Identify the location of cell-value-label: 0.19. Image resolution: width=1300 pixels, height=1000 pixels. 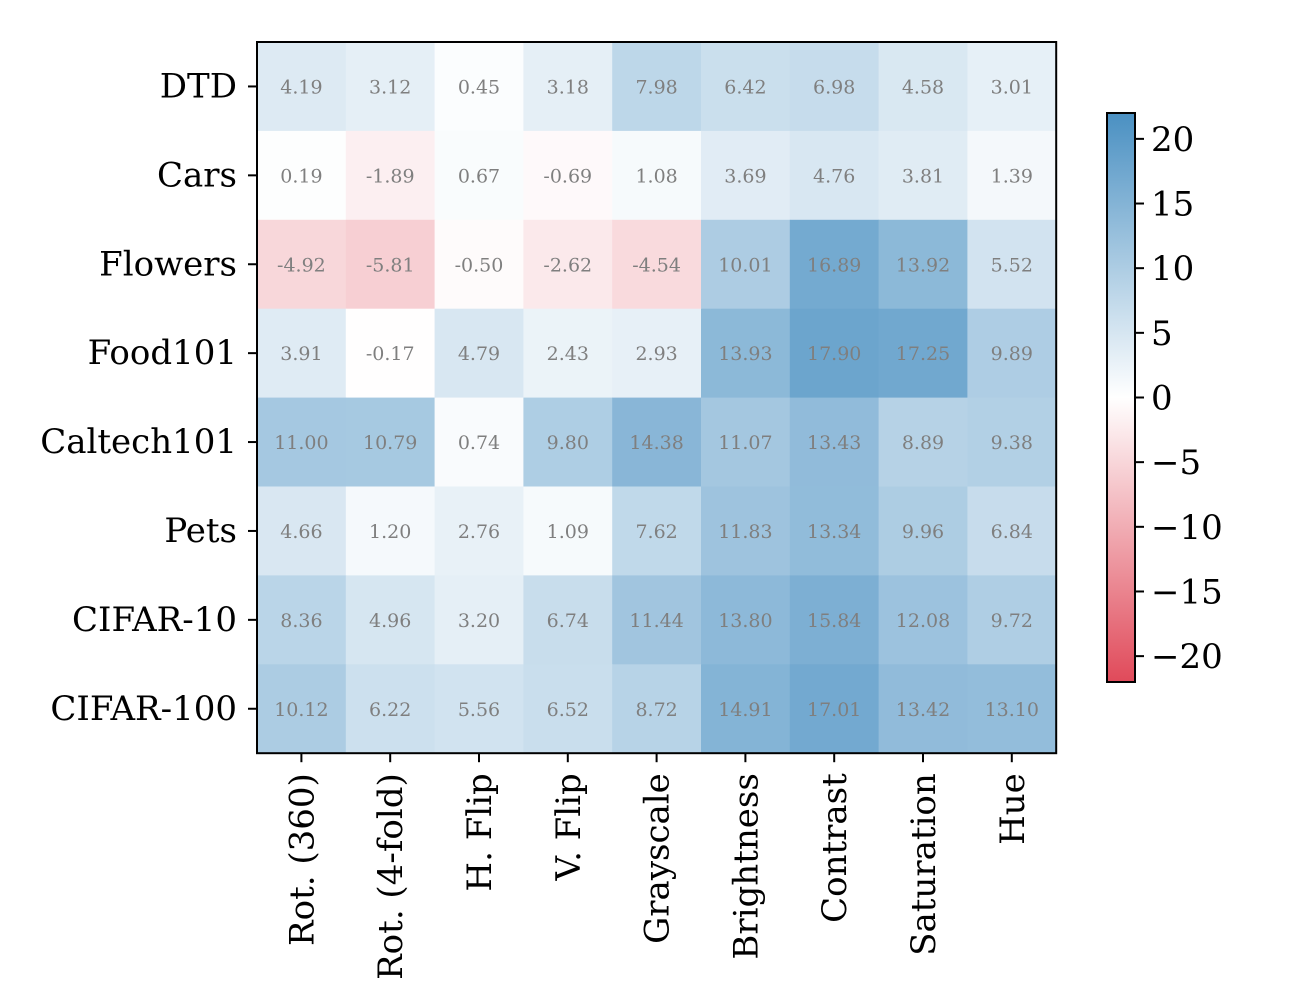
(301, 176).